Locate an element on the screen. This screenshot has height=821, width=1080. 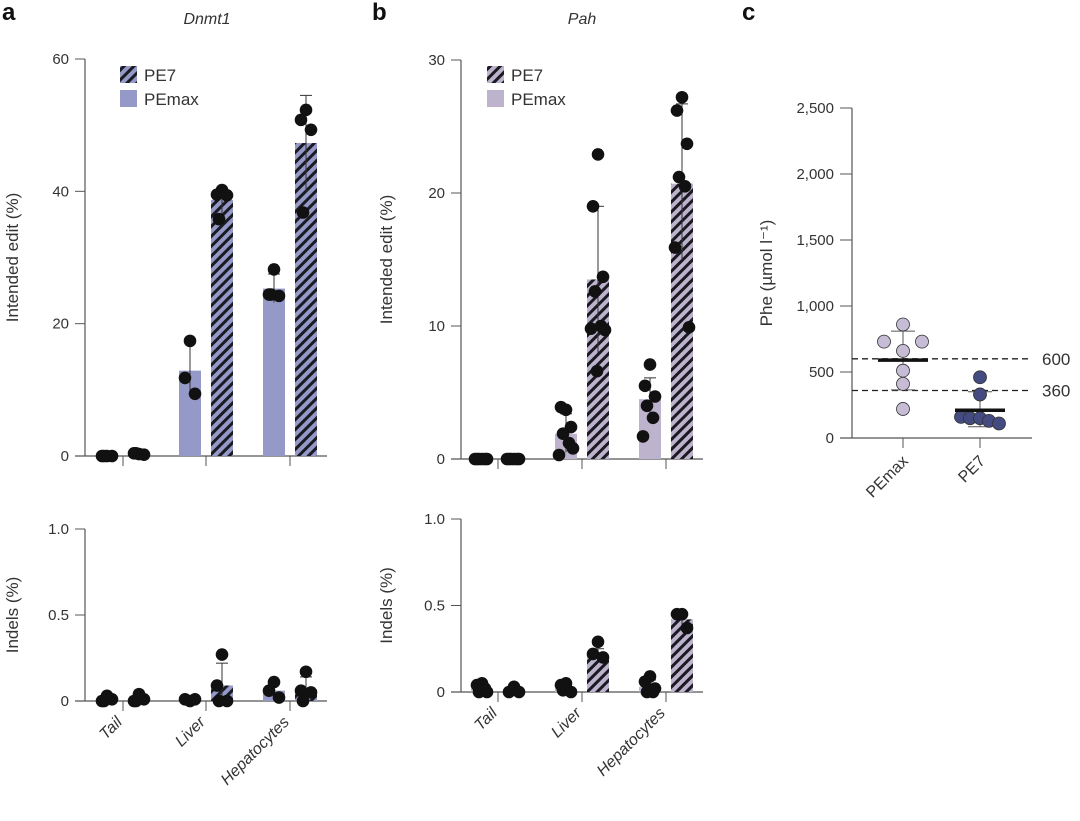
p2-y-tick-label: 10 is located at coordinates (436, 326).